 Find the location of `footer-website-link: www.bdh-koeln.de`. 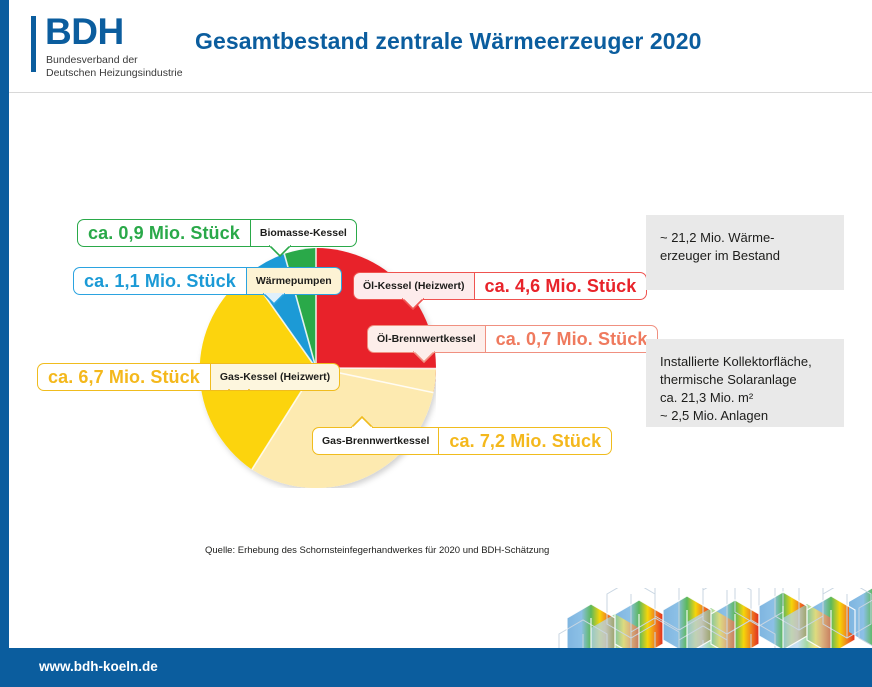

footer-website-link: www.bdh-koeln.de is located at coordinates (98, 666).